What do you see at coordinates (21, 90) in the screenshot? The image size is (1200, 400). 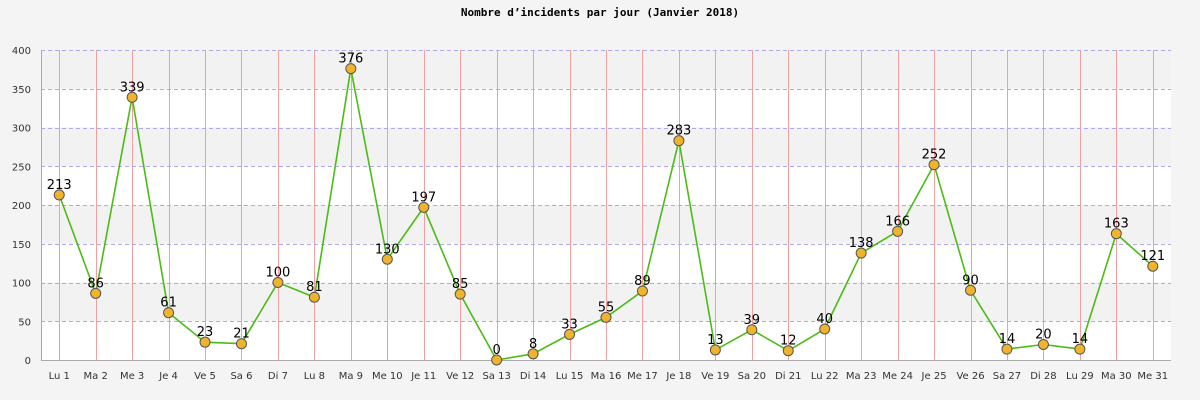 I see `y-tick-label: 350` at bounding box center [21, 90].